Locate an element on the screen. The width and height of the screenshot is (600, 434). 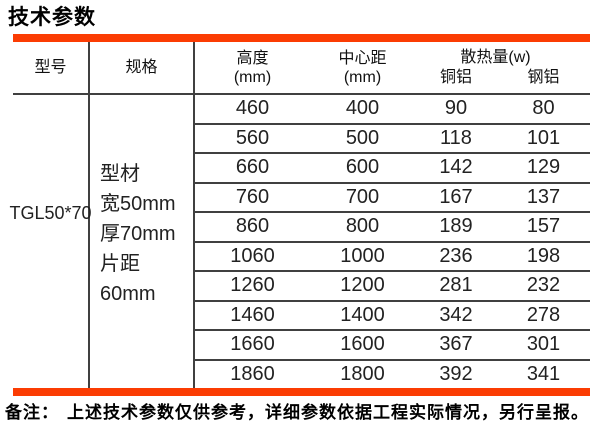
center-distance-value: 500 is located at coordinates (362, 137).